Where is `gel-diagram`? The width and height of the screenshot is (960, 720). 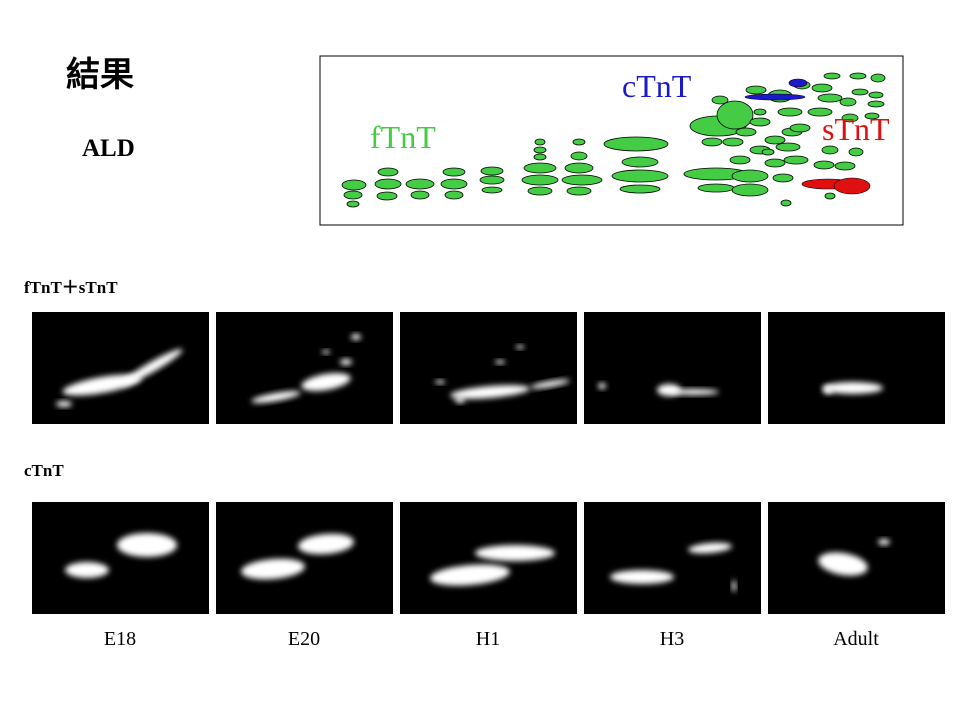
gel-diagram is located at coordinates (611, 140).